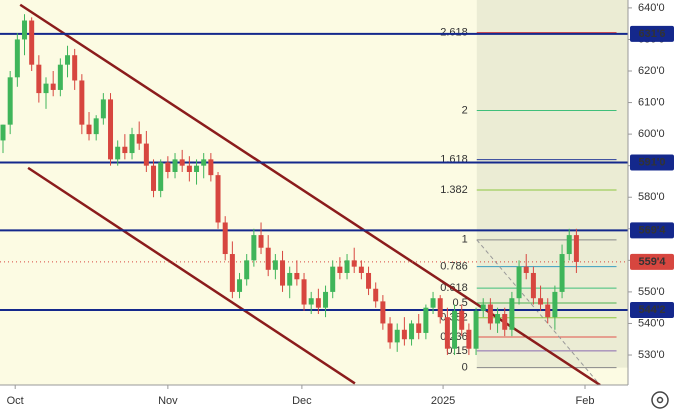 The height and width of the screenshot is (415, 680). Describe the element at coordinates (651, 323) in the screenshot. I see `y-tick-label: 540'0` at that location.